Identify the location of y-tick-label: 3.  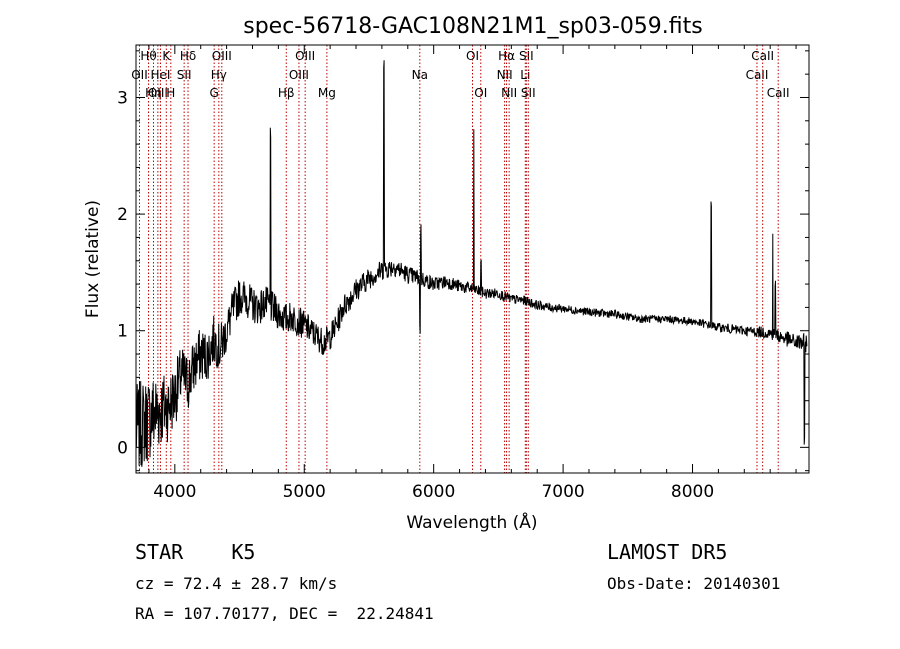
(122, 98).